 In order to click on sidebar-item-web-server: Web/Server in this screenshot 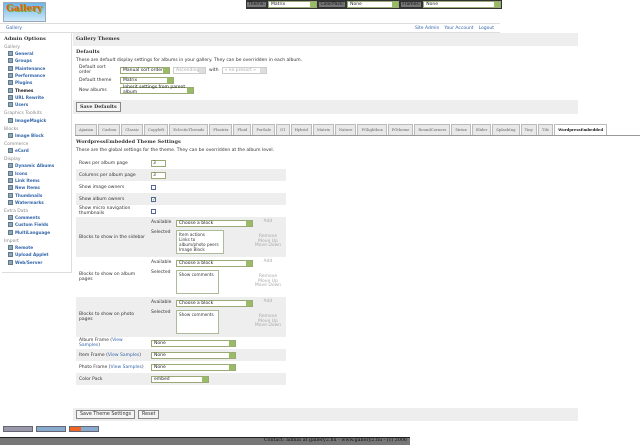, I will do `click(36, 262)`.